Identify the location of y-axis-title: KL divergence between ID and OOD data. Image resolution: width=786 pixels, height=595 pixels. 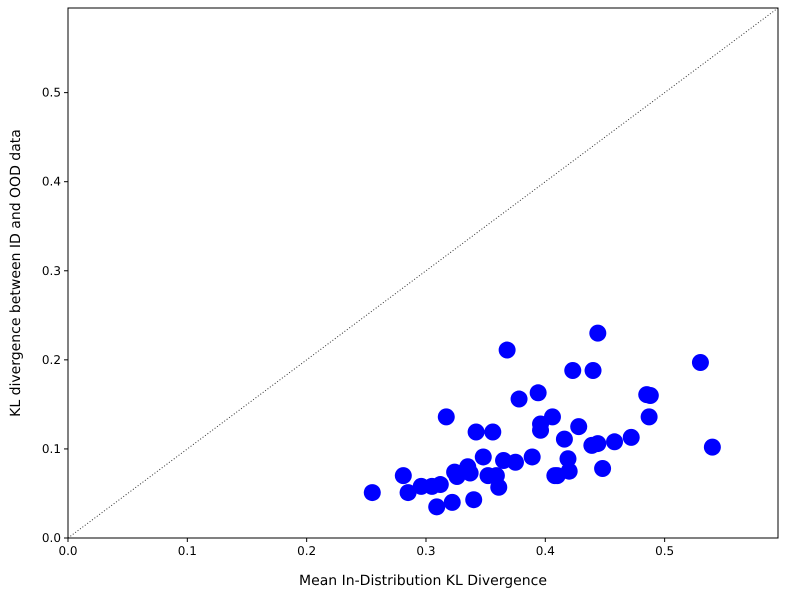
(16, 273).